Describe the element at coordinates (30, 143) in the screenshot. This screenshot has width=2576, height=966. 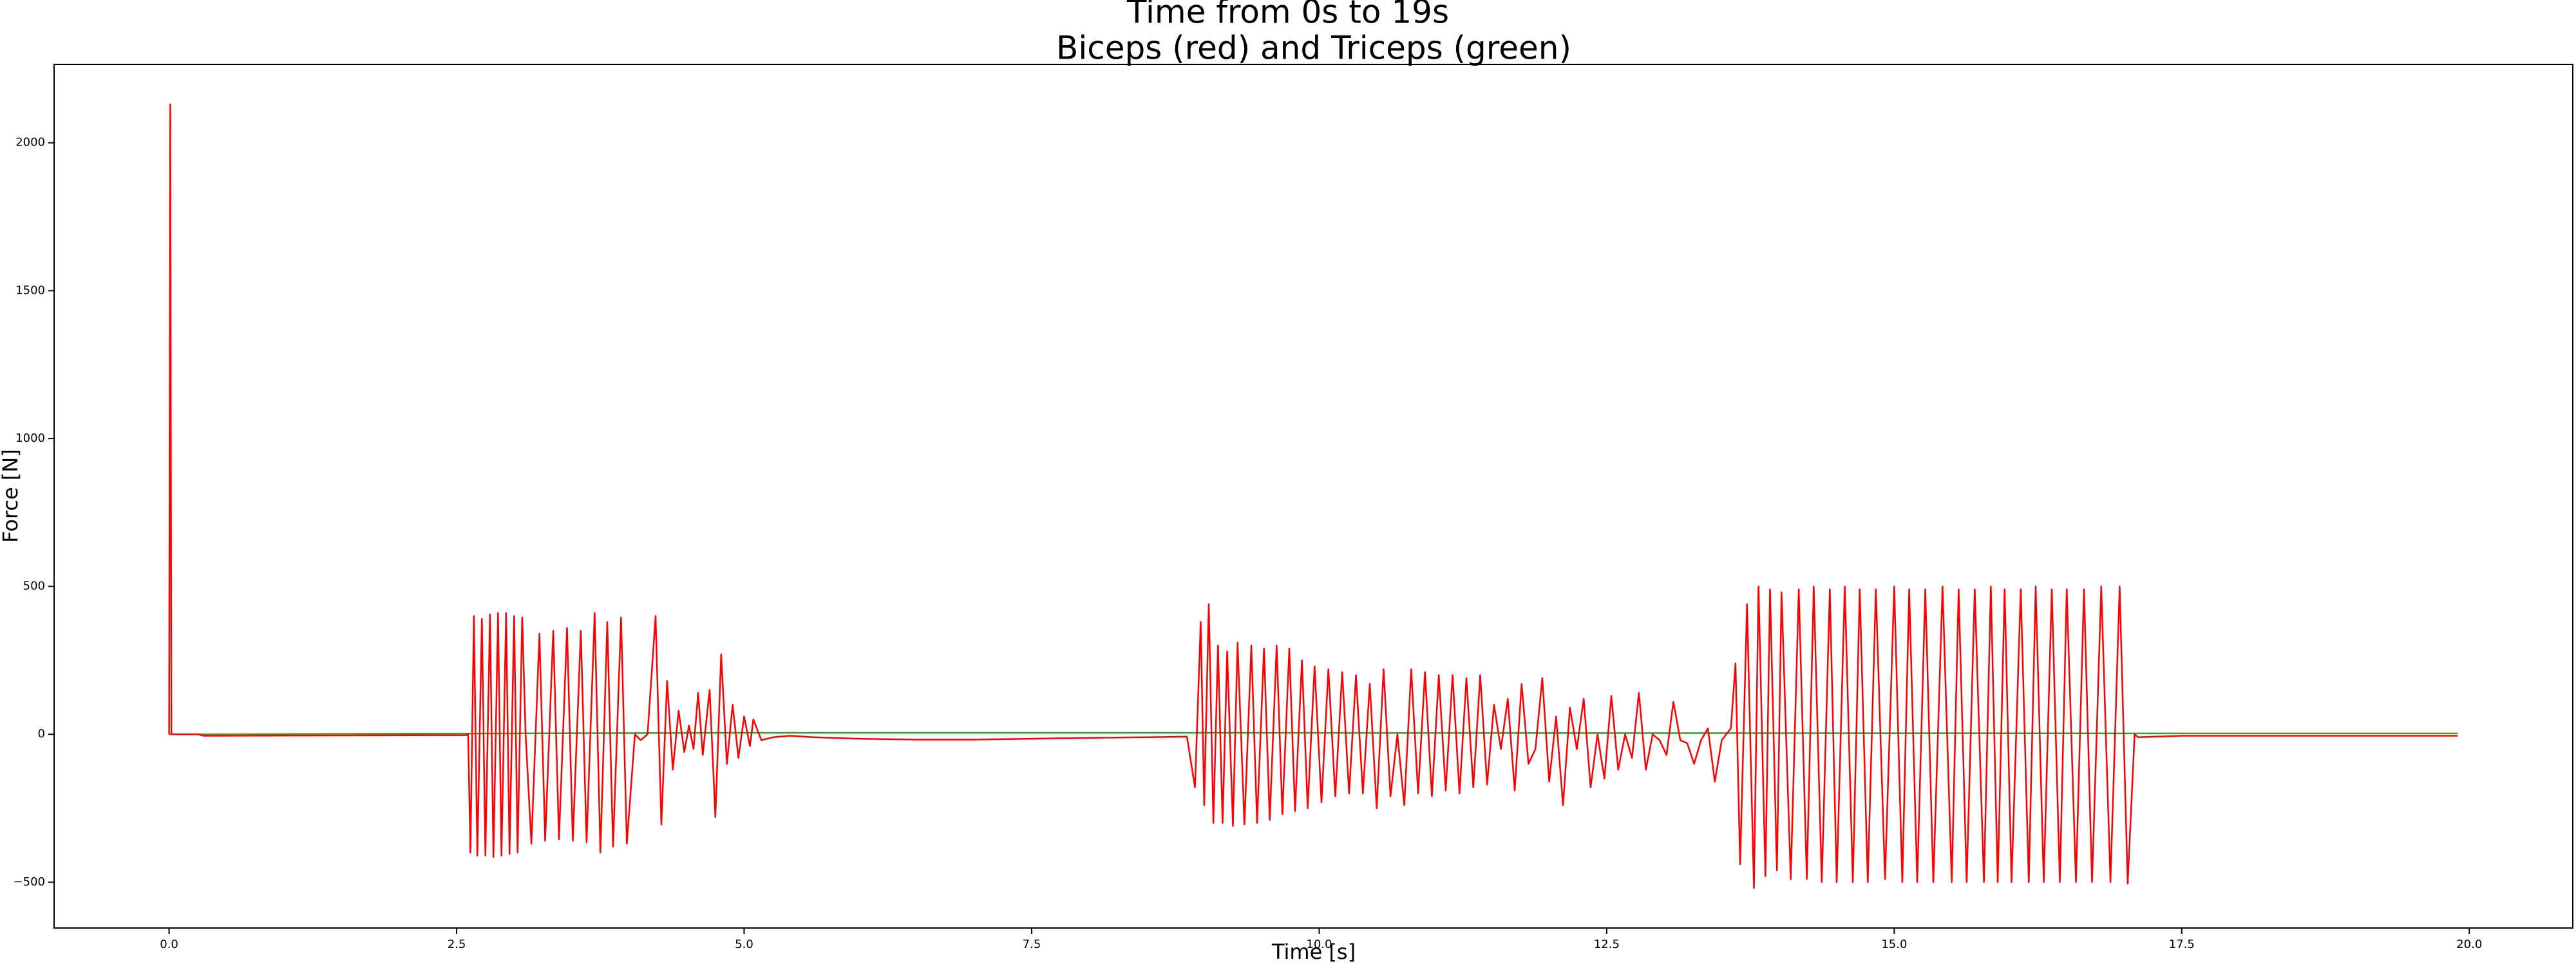
I see `y-tick-label: 2000` at that location.